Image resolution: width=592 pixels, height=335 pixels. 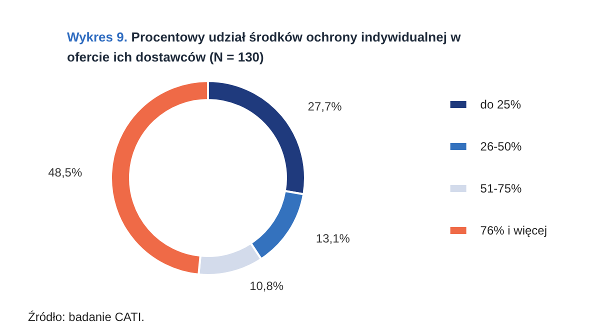 What do you see at coordinates (501, 105) in the screenshot?
I see `legend-label: do 25%` at bounding box center [501, 105].